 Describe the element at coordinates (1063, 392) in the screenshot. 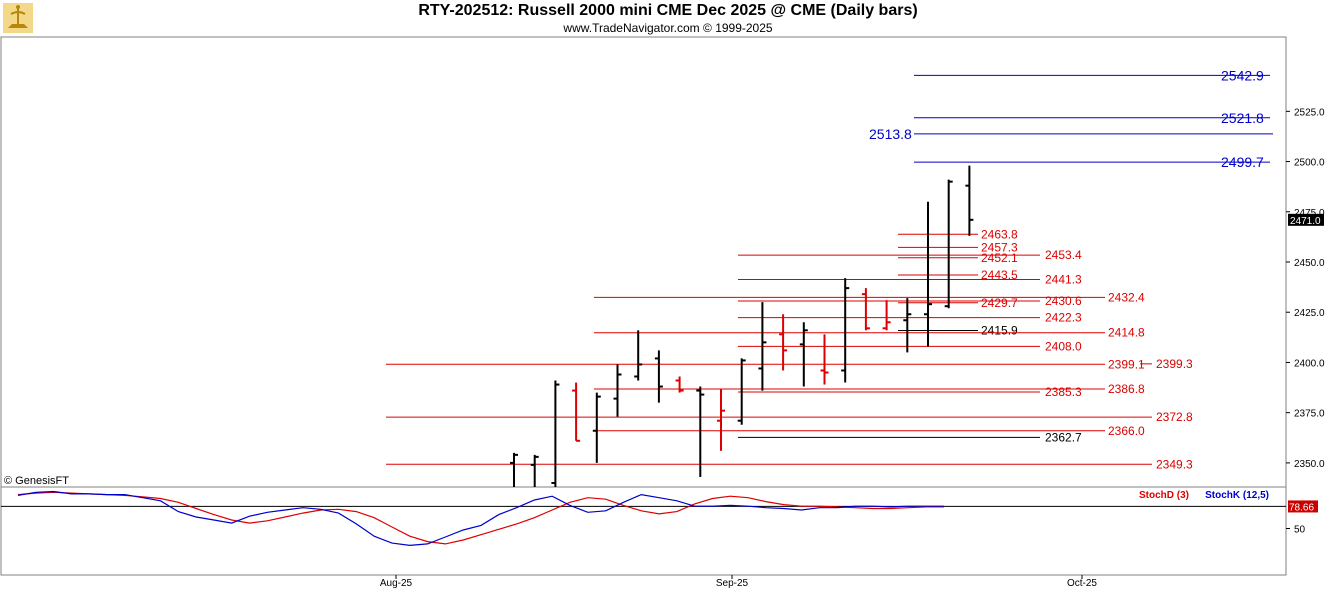

I see `level-label: 2385.3` at that location.